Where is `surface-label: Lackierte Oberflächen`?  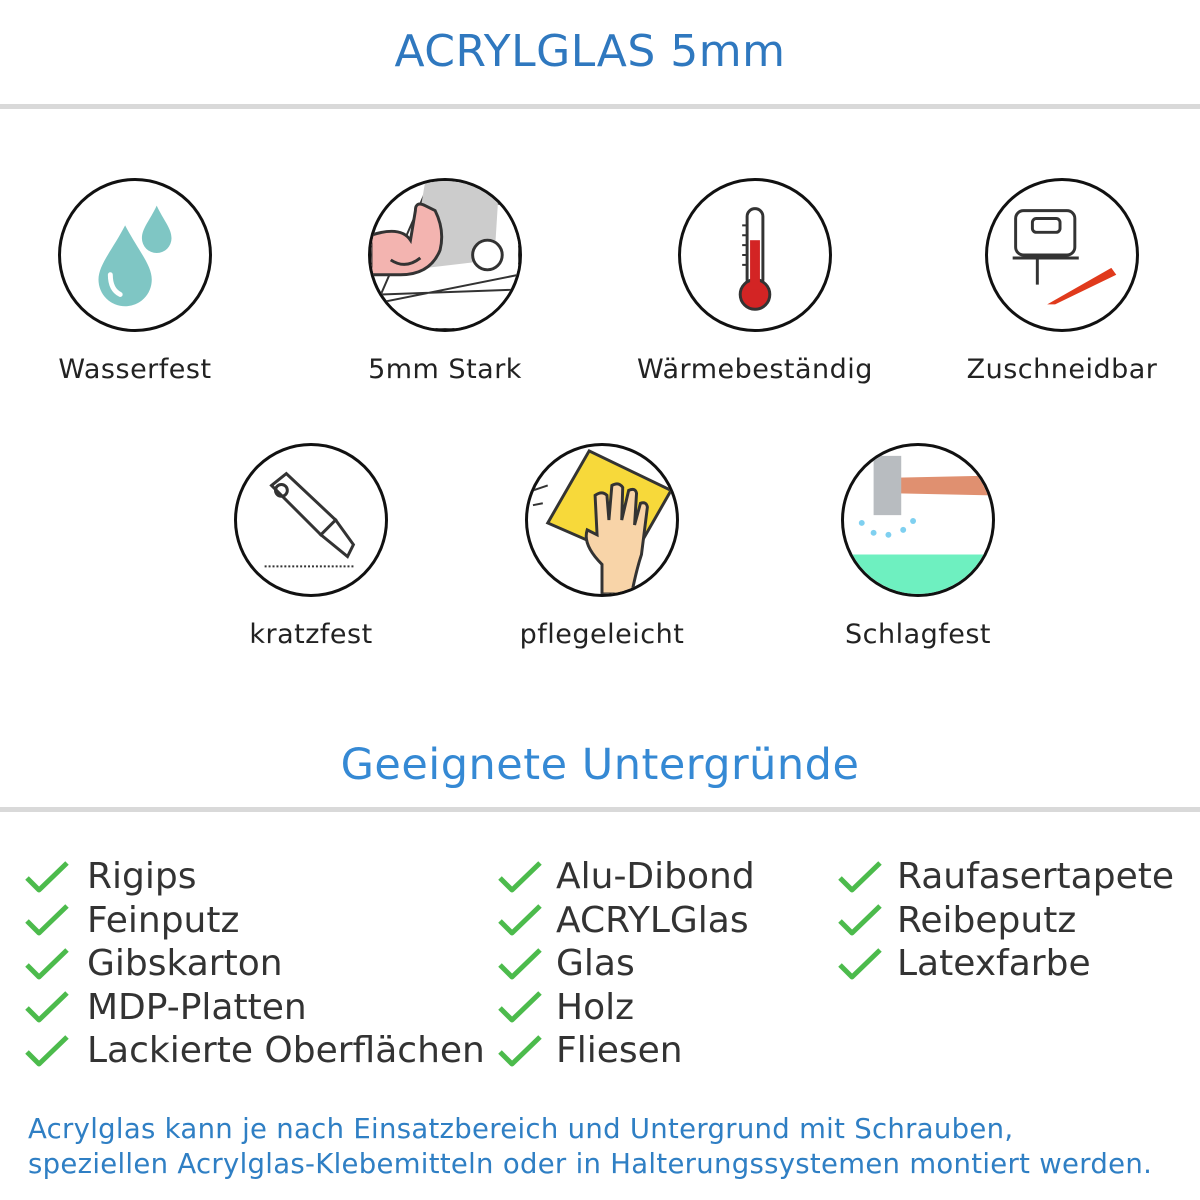 surface-label: Lackierte Oberflächen is located at coordinates (286, 1051).